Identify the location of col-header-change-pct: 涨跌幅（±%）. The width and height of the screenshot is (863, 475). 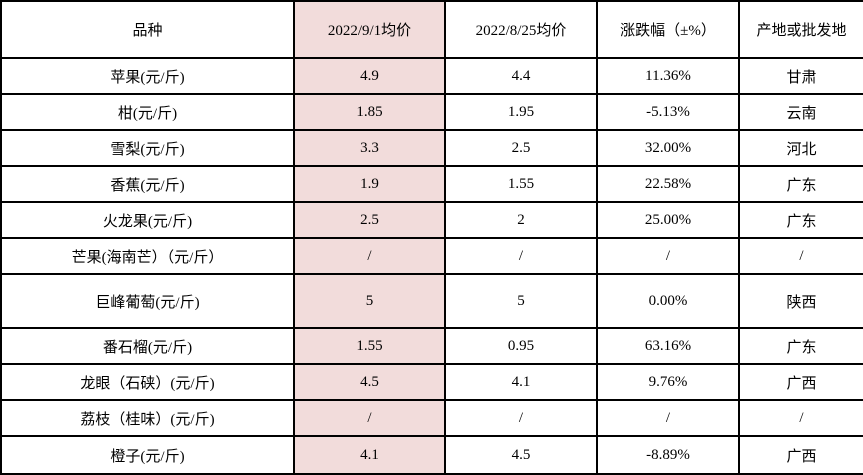
(668, 29).